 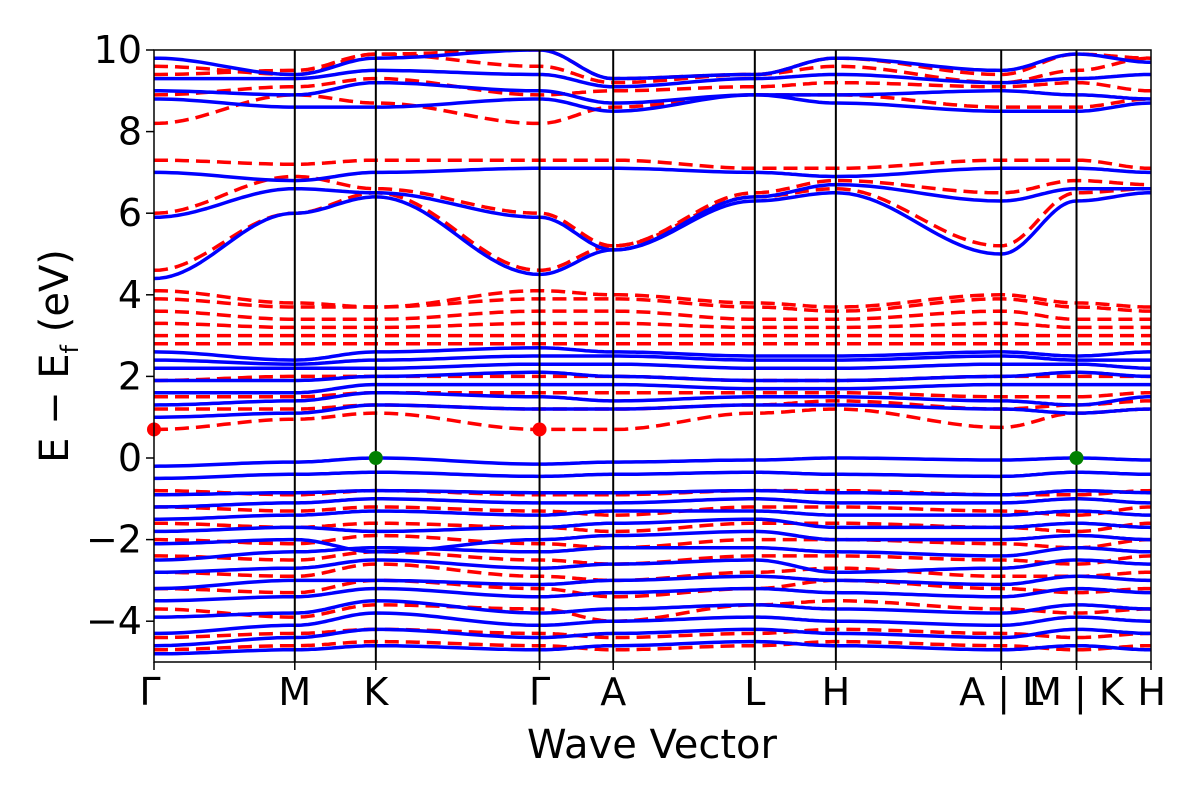 I want to click on y-tick-label: 10, so click(x=118, y=50).